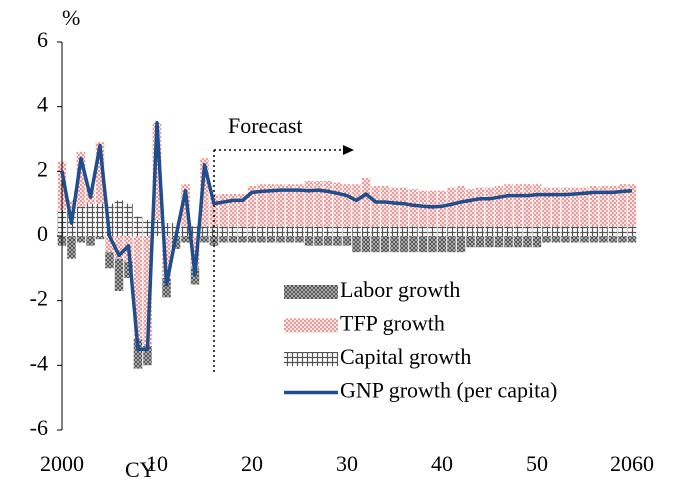 This screenshot has height=491, width=676. What do you see at coordinates (39, 362) in the screenshot?
I see `y-tick-label: -4` at bounding box center [39, 362].